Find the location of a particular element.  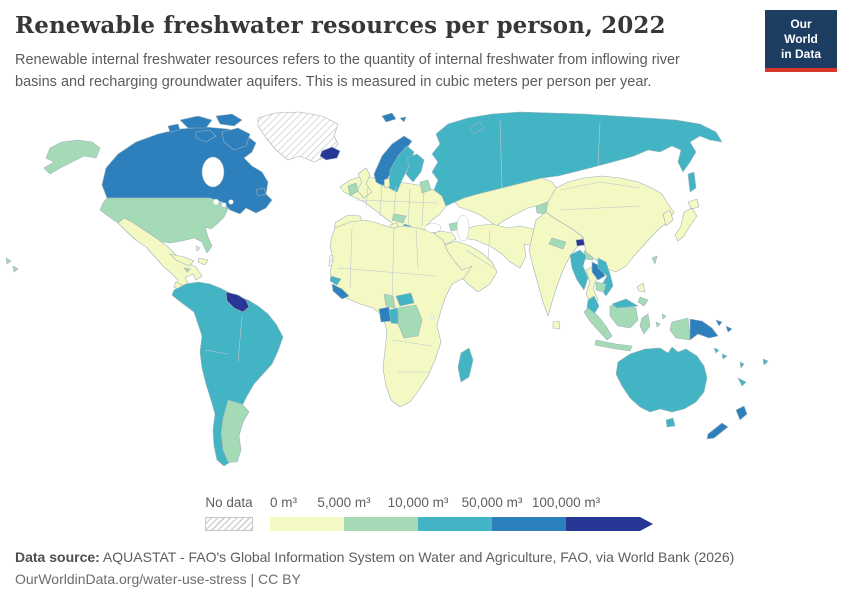

region-guyana-suriname: Guyana and Suriname: 100,000 m³ and over is located at coordinates (237, 302).